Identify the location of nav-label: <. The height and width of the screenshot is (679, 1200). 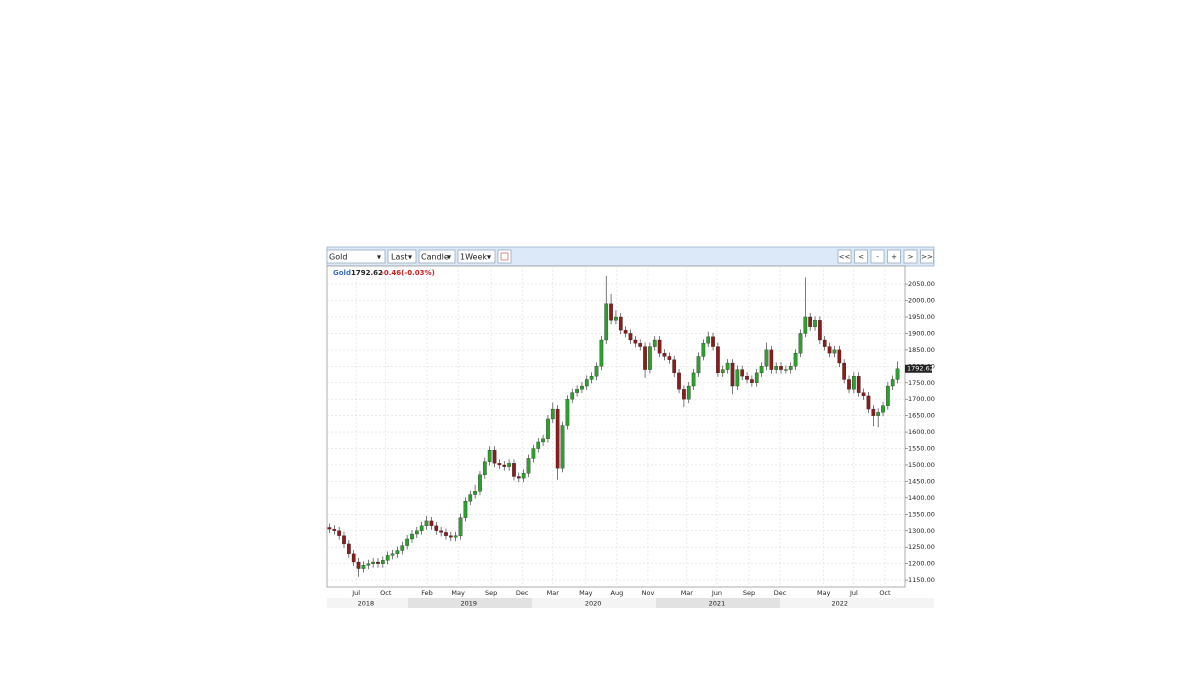
(861, 257).